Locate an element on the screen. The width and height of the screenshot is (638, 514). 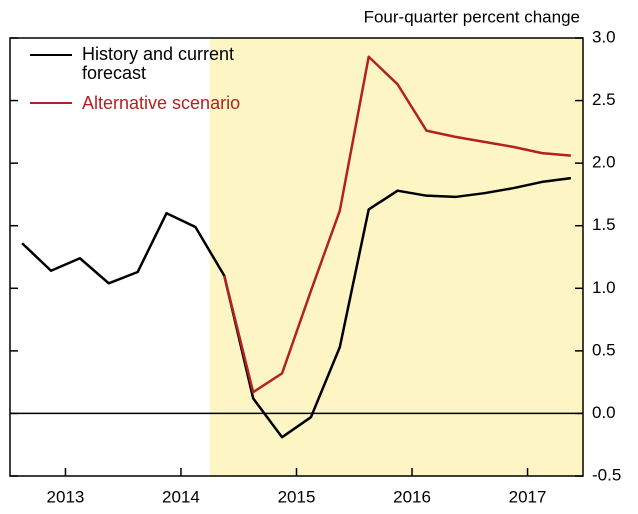
y-tick-label: 1.0 is located at coordinates (604, 287).